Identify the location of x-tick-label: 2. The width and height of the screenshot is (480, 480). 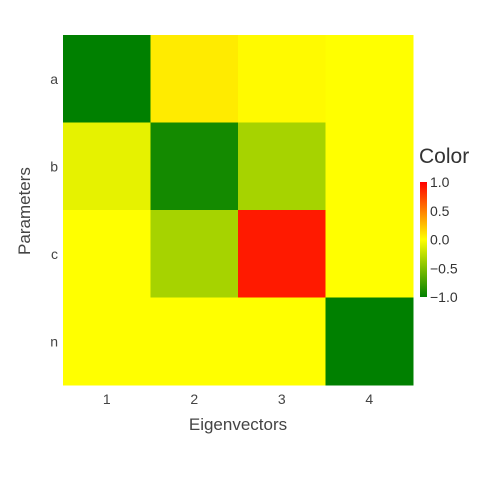
(194, 399).